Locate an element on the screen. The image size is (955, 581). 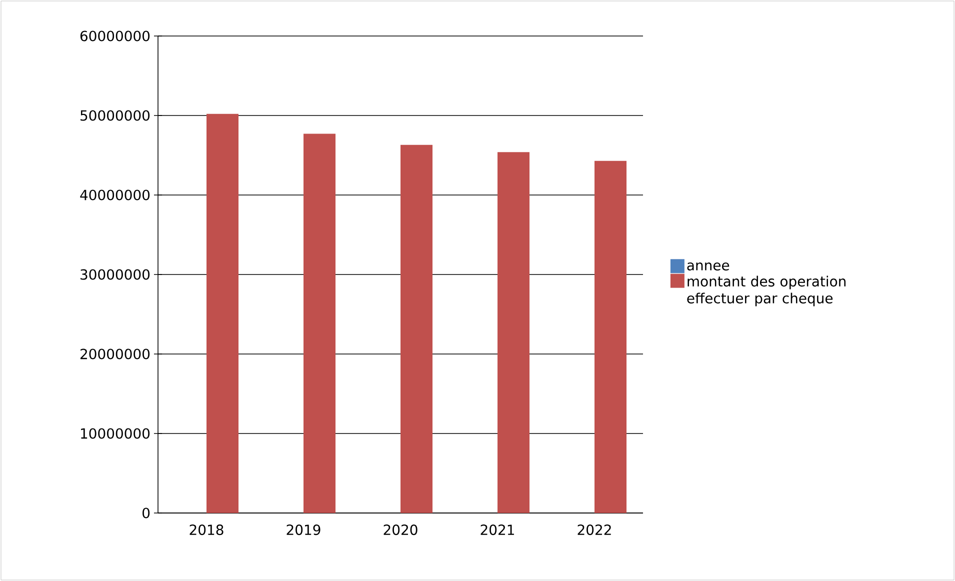
legend-label: annee is located at coordinates (708, 266).